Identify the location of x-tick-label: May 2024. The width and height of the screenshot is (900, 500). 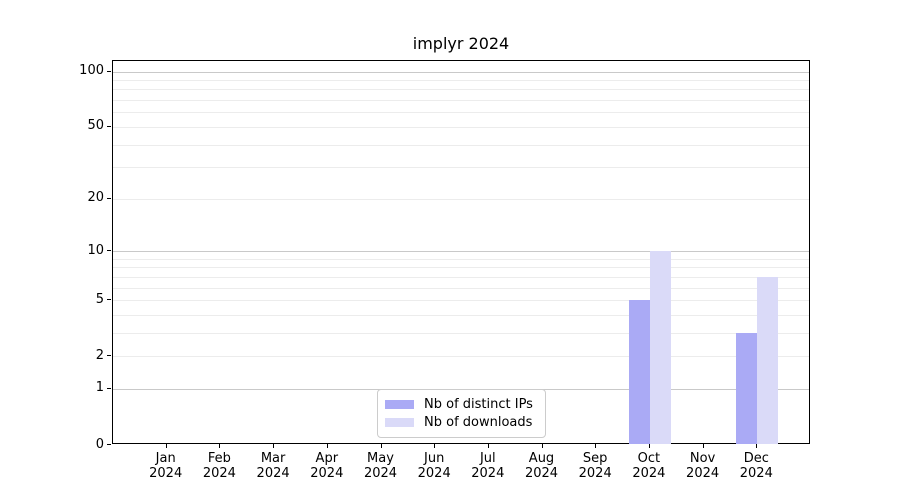
(381, 466).